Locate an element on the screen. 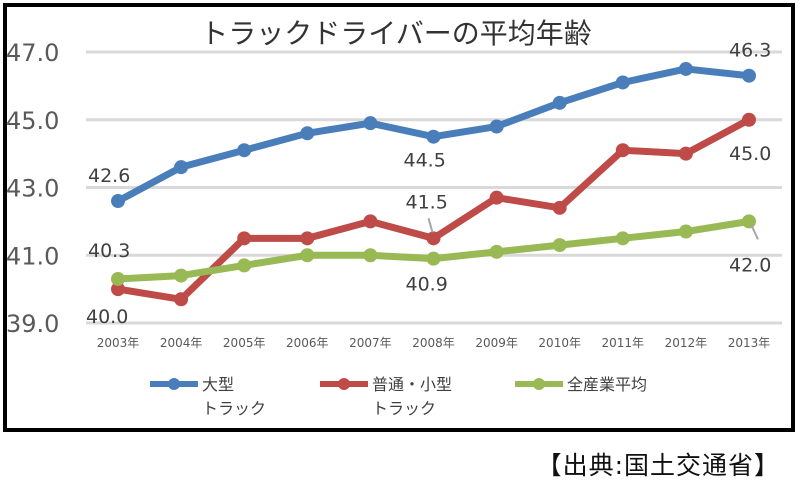 Image resolution: width=802 pixels, height=489 pixels. data-label: 45.0 is located at coordinates (750, 154).